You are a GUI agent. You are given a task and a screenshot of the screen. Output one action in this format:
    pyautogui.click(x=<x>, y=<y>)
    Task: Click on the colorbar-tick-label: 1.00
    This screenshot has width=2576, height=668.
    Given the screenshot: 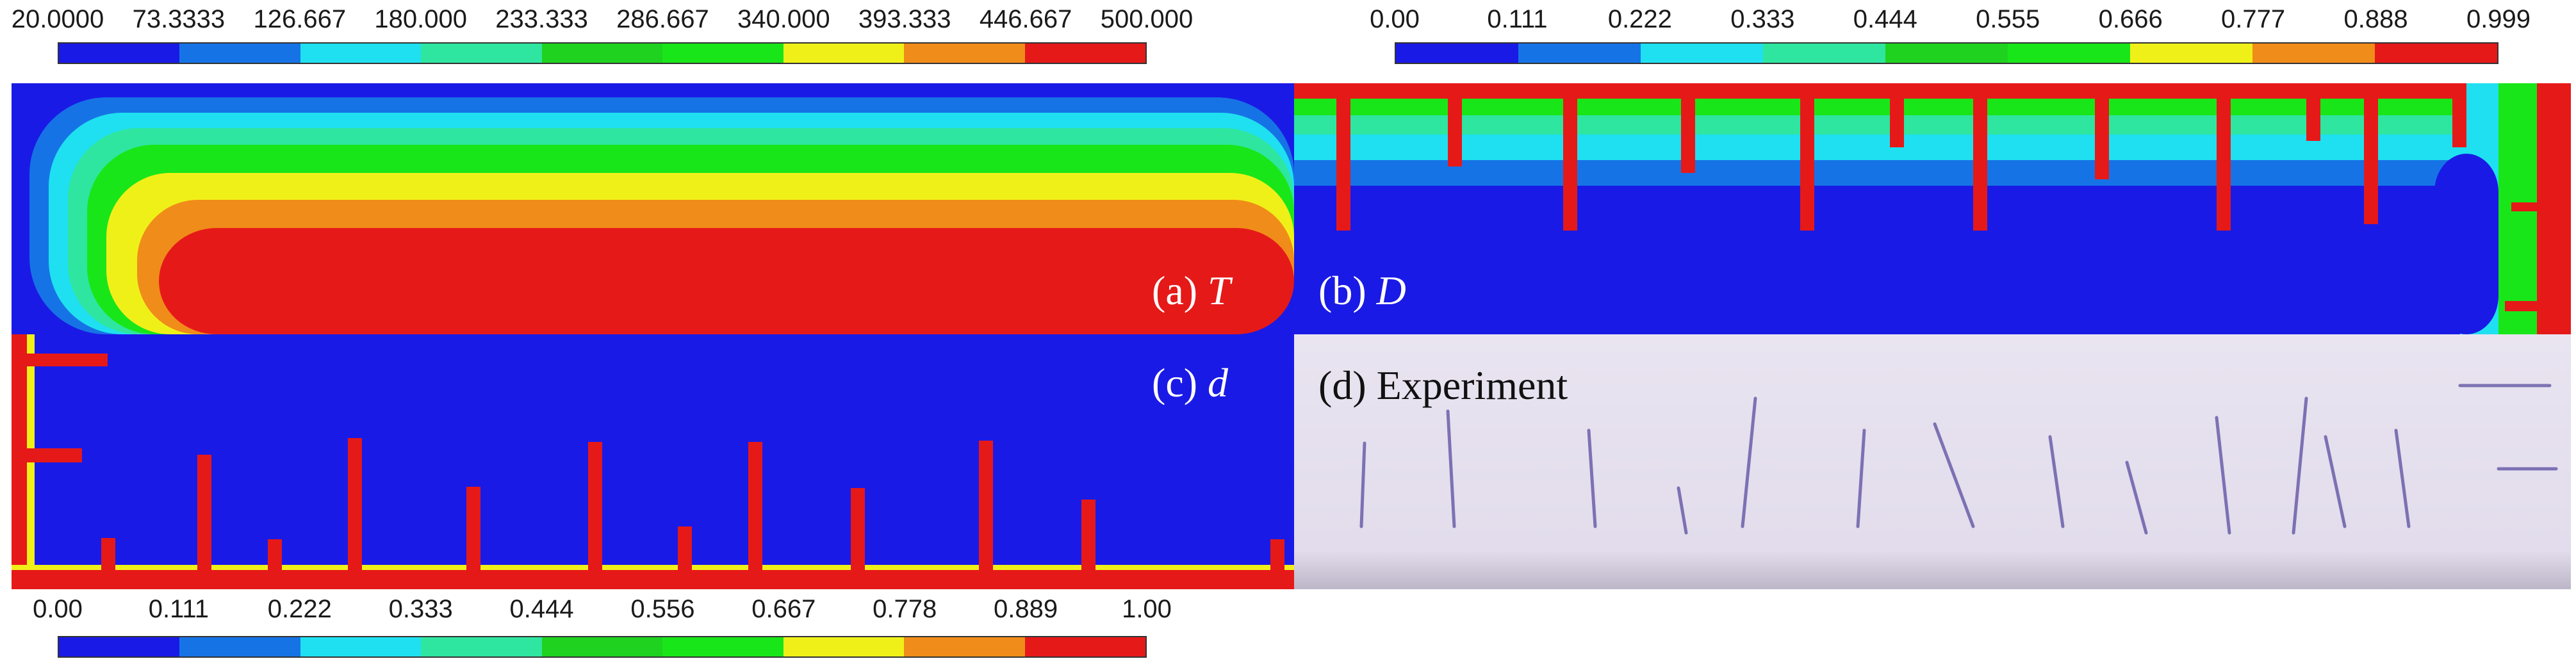 What is the action you would take?
    pyautogui.click(x=1147, y=609)
    